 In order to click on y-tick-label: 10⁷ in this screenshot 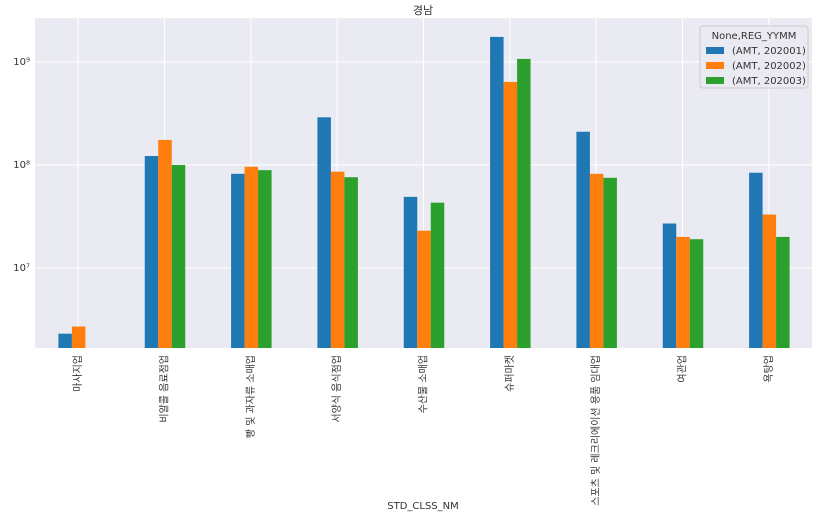, I will do `click(21, 268)`.